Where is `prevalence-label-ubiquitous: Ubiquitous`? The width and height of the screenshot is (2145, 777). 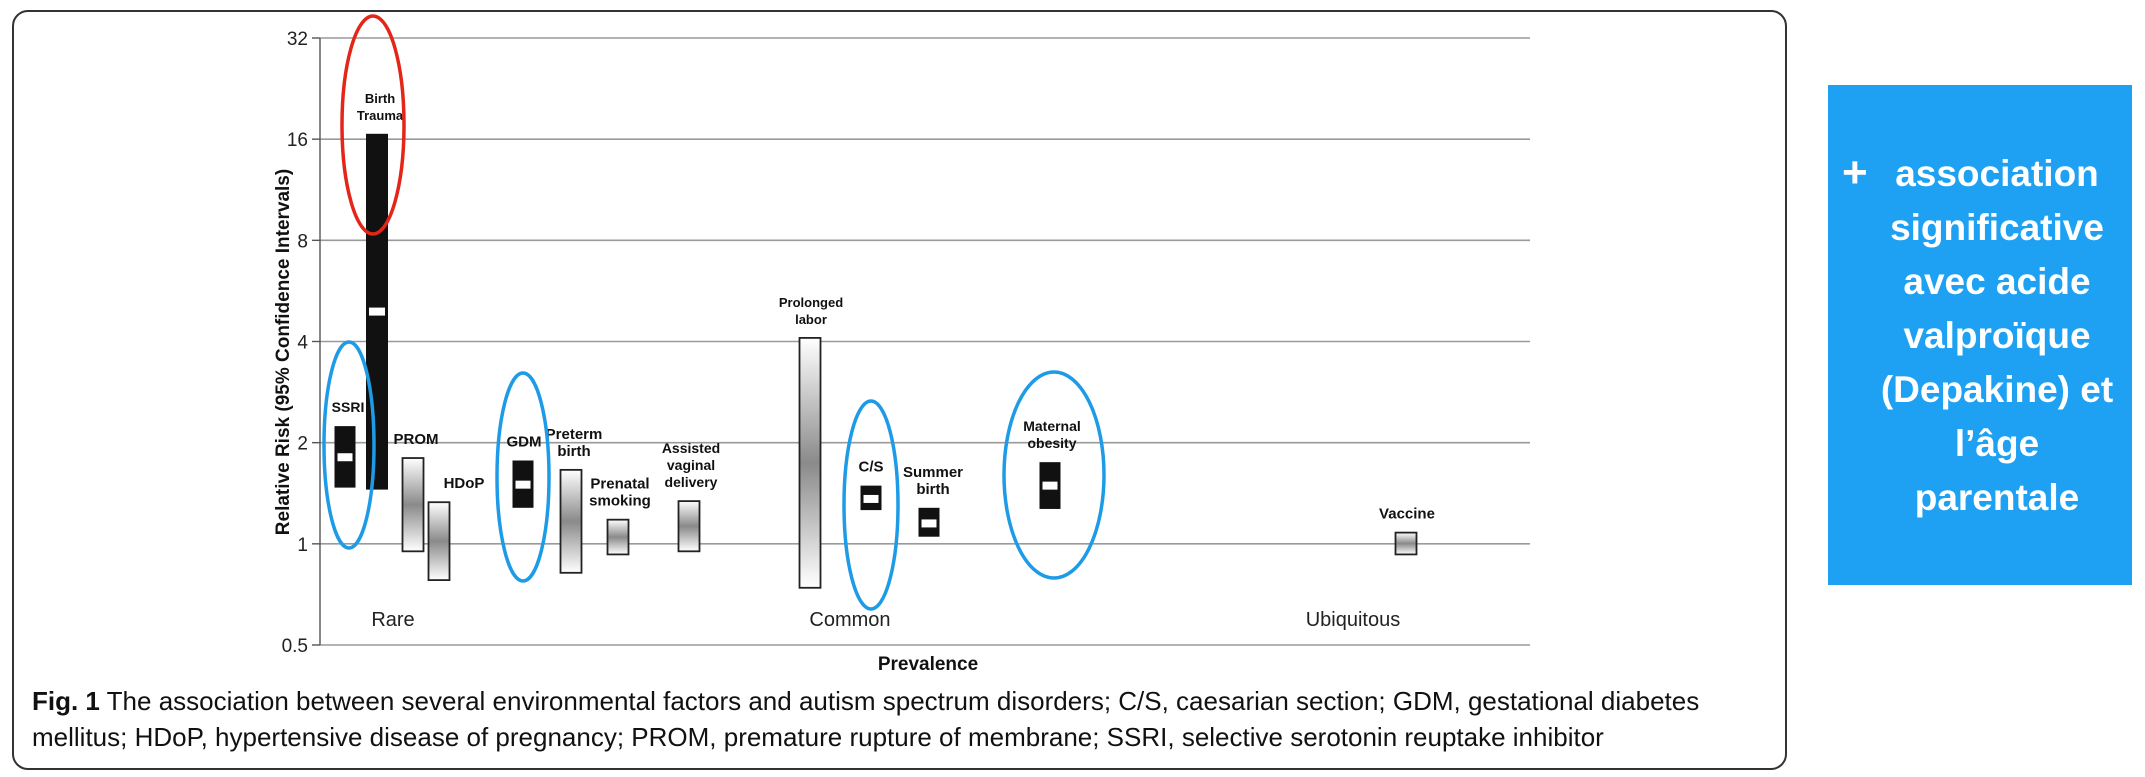 prevalence-label-ubiquitous: Ubiquitous is located at coordinates (1353, 620).